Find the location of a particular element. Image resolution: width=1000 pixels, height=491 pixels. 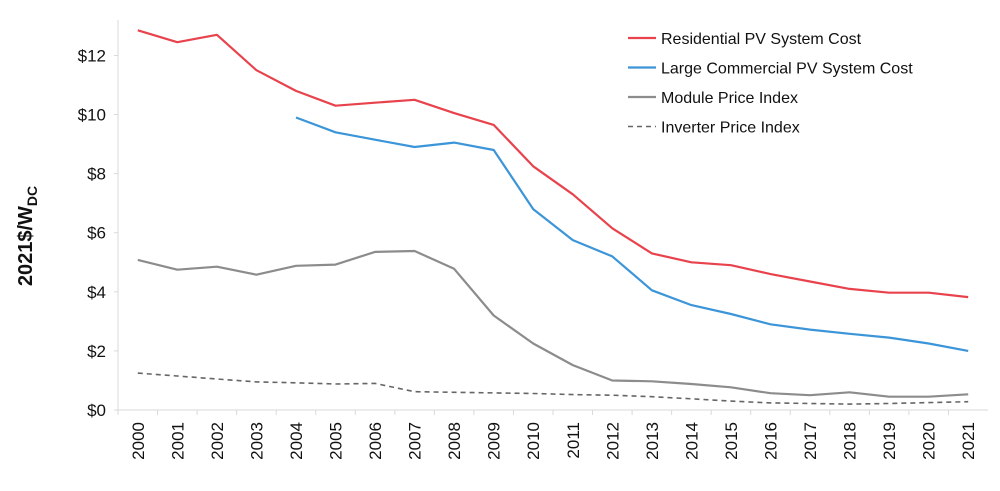

x-tick-label: 2014 is located at coordinates (691, 441).